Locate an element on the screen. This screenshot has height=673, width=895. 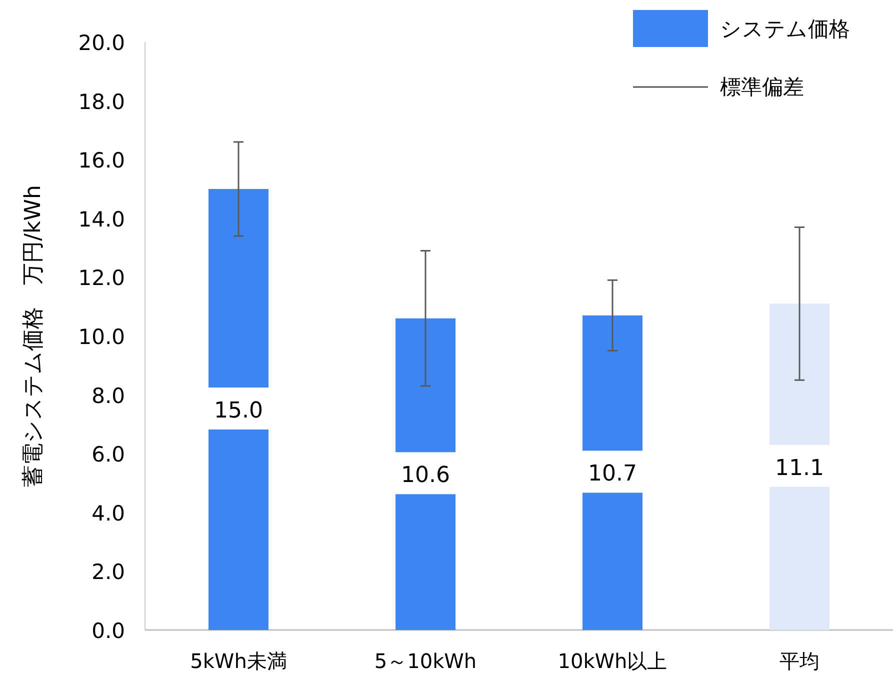
y-tick-label: 8.0 is located at coordinates (108, 396).